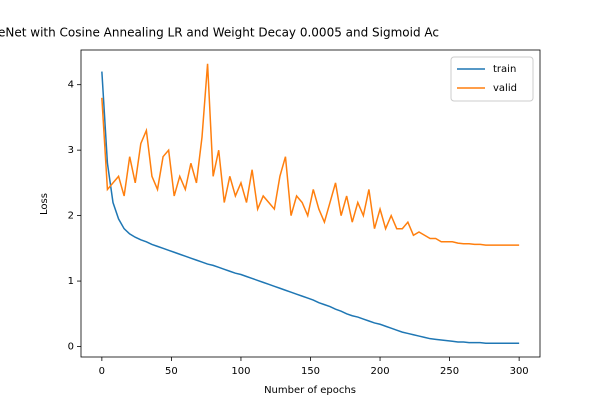  What do you see at coordinates (310, 371) in the screenshot?
I see `x-tick-label: 150` at bounding box center [310, 371].